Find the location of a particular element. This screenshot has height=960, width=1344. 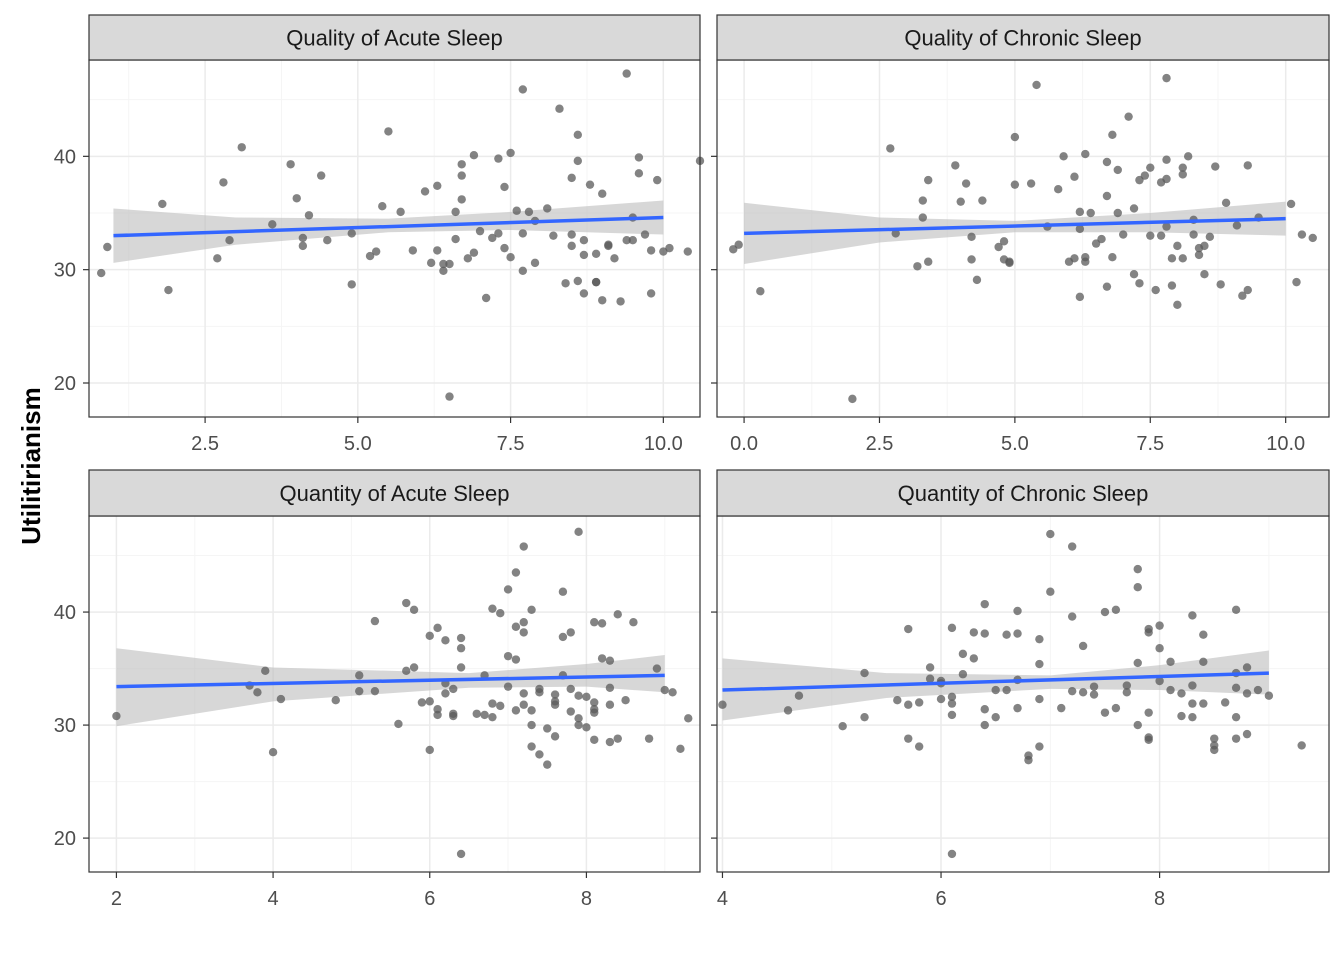

y-tick-label: 20 is located at coordinates (65, 839).